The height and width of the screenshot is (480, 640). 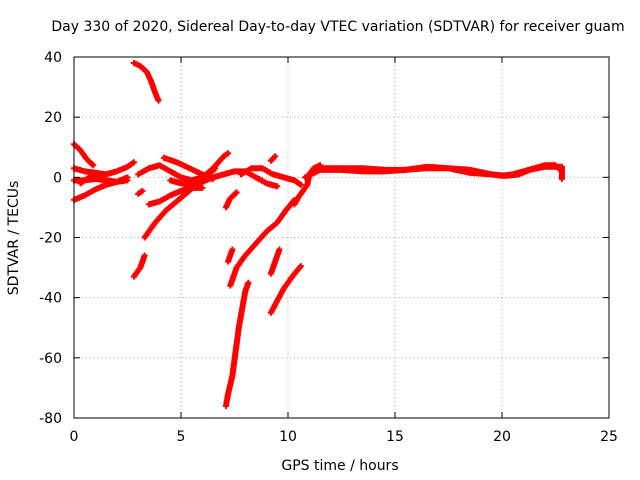 I want to click on x-axis-label: GPS time / hours, so click(x=339, y=466).